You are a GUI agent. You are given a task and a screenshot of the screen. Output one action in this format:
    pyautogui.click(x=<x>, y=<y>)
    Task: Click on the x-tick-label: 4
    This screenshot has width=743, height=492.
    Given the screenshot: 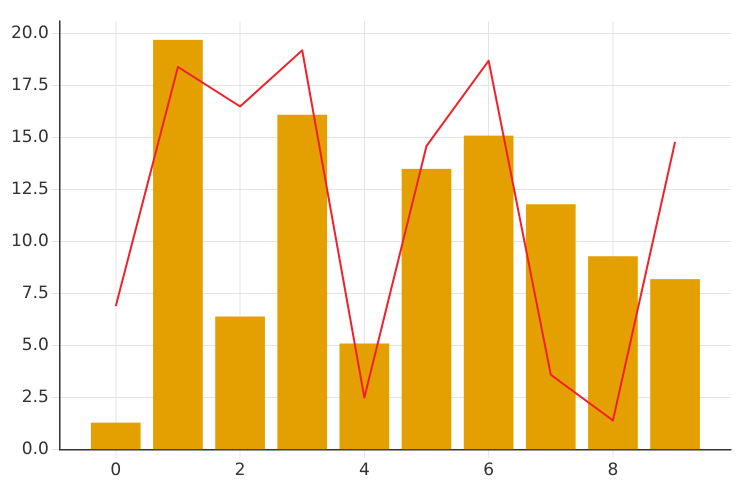 What is the action you would take?
    pyautogui.click(x=364, y=470)
    